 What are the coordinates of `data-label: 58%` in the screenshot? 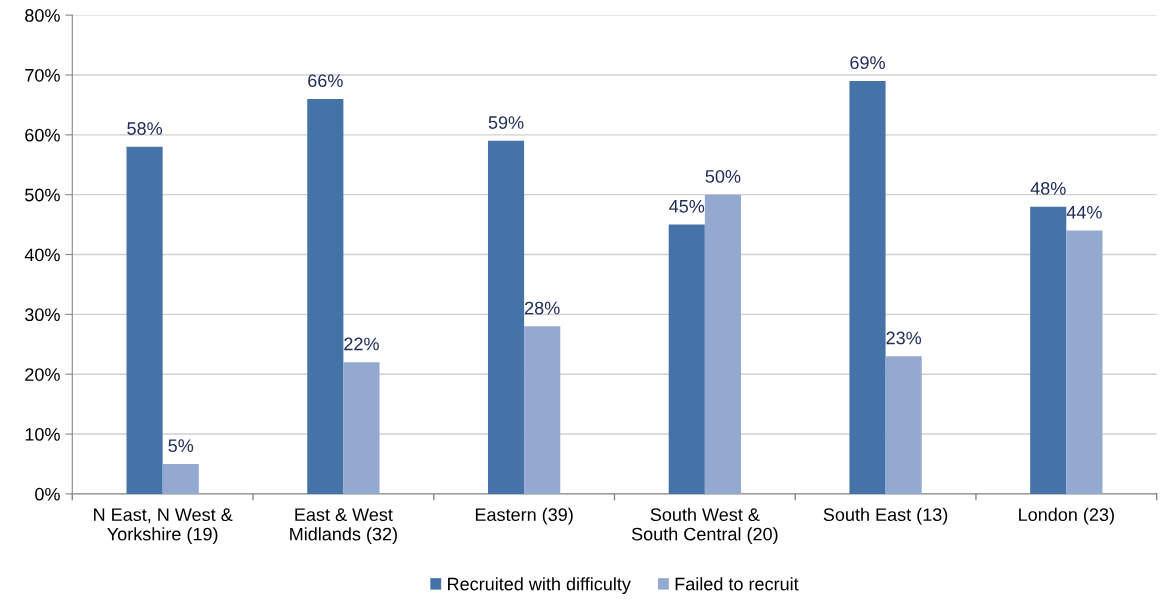 It's located at (145, 128).